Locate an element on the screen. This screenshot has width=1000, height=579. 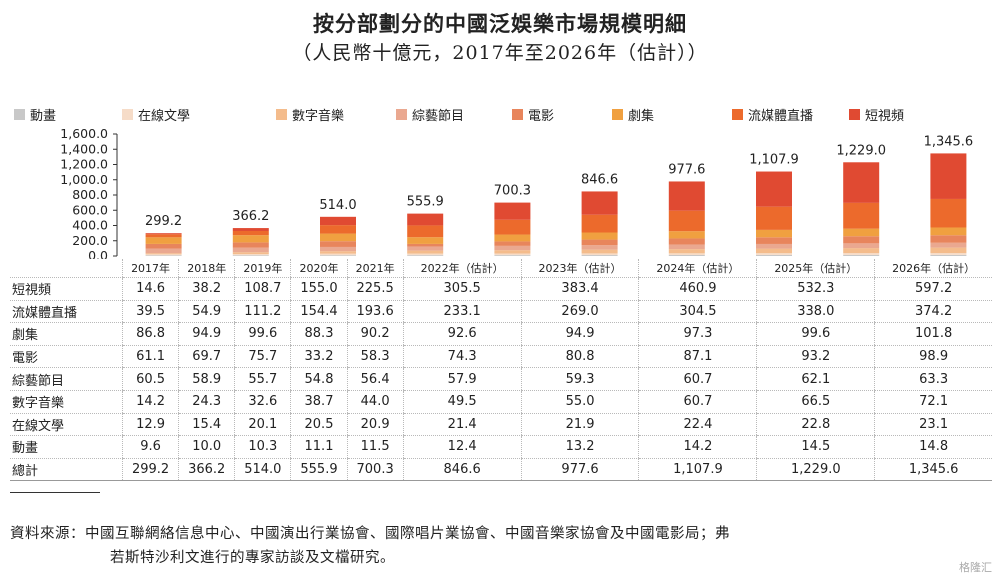
chart-title: 按分部劃分的中國泛娛樂市場規模明細 is located at coordinates (500, 23).